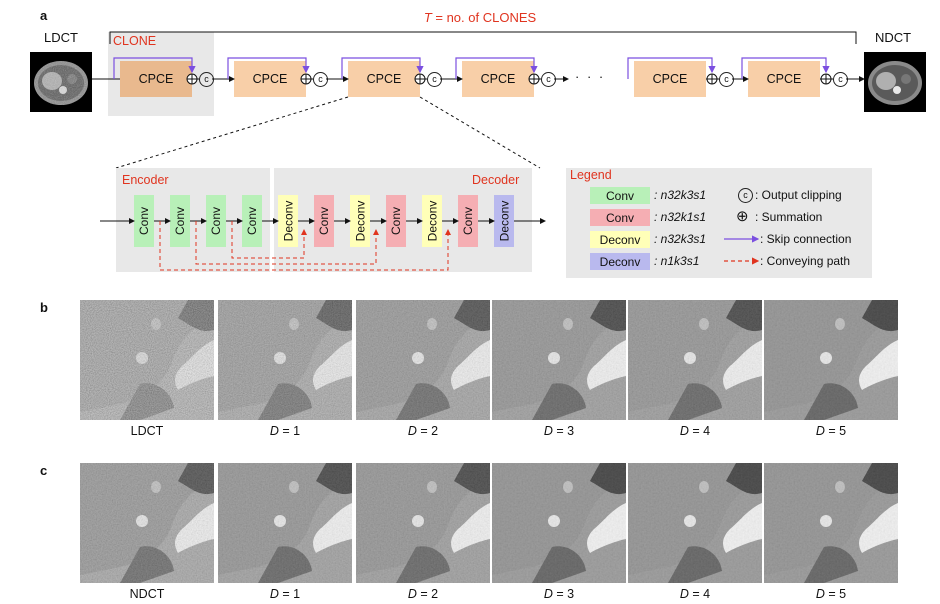 Image resolution: width=940 pixels, height=604 pixels. Describe the element at coordinates (135, 41) in the screenshot. I see `clone-label: CLONE` at that location.